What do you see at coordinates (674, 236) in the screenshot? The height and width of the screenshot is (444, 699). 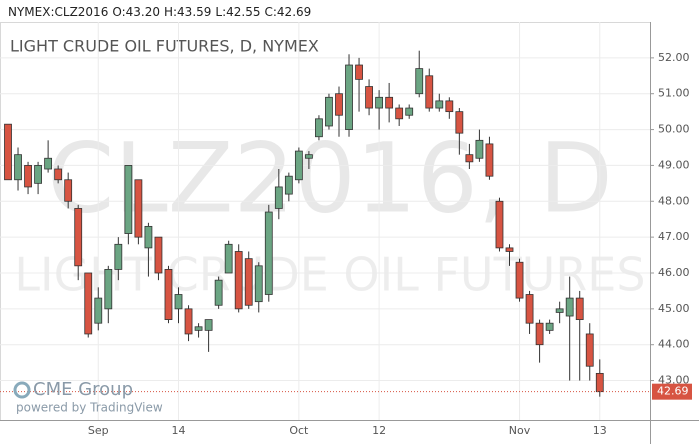 I see `y-tick-label: 47.00` at bounding box center [674, 236].